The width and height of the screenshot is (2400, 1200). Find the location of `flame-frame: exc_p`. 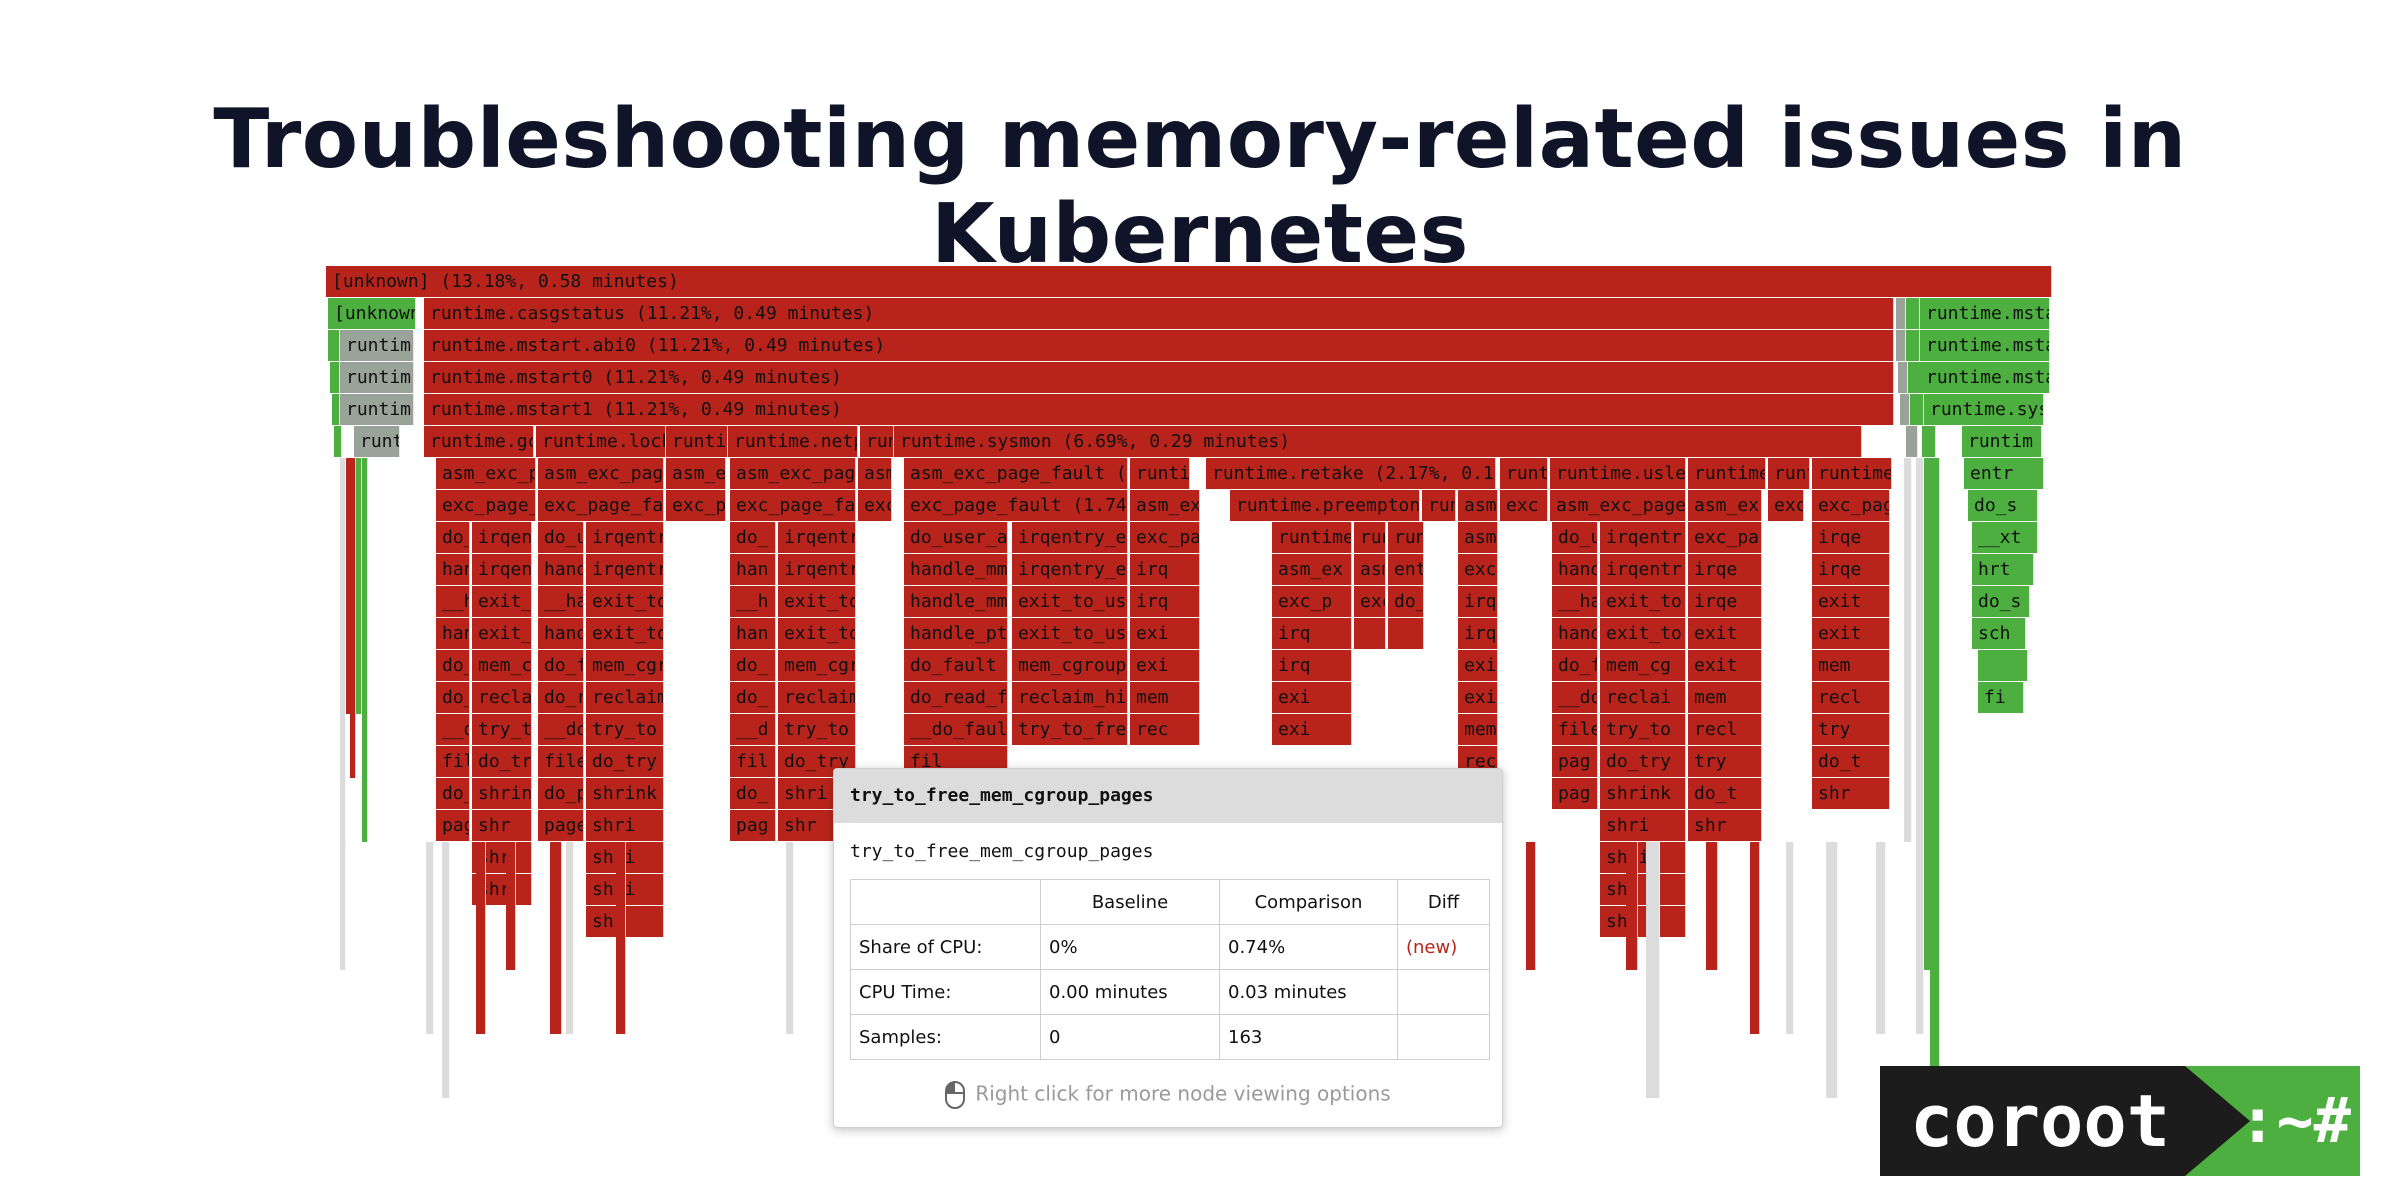

flame-frame: exc_p is located at coordinates (1312, 601).